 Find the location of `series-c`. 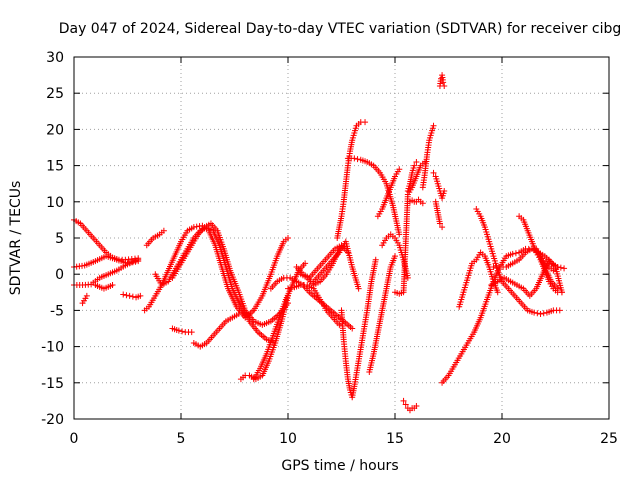

series-c is located at coordinates (106, 272).